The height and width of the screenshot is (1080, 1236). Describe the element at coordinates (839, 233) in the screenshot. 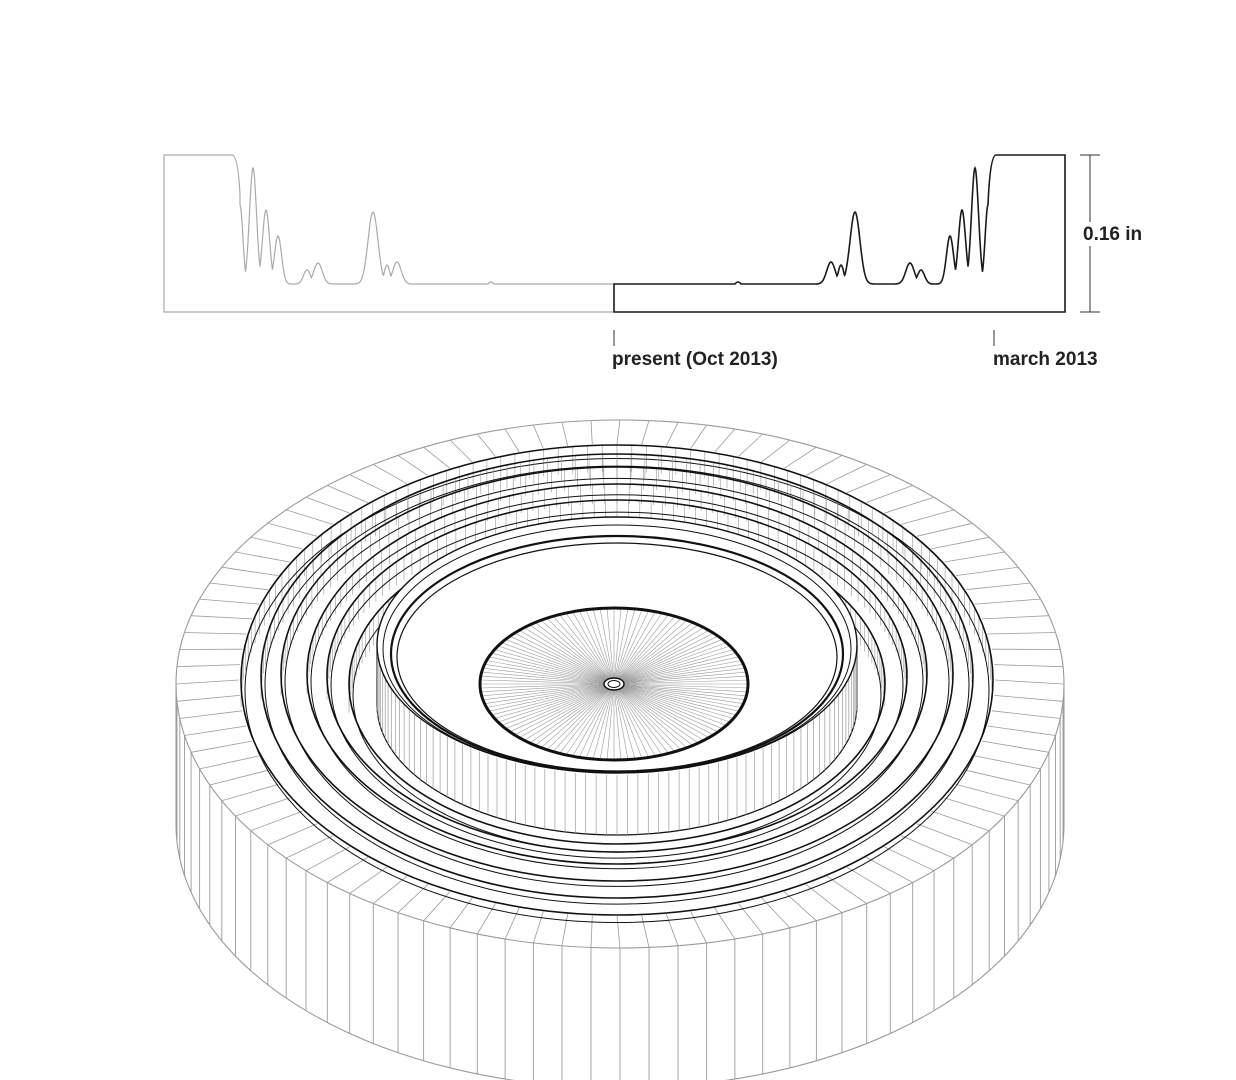

I see `profile-current-trace` at that location.